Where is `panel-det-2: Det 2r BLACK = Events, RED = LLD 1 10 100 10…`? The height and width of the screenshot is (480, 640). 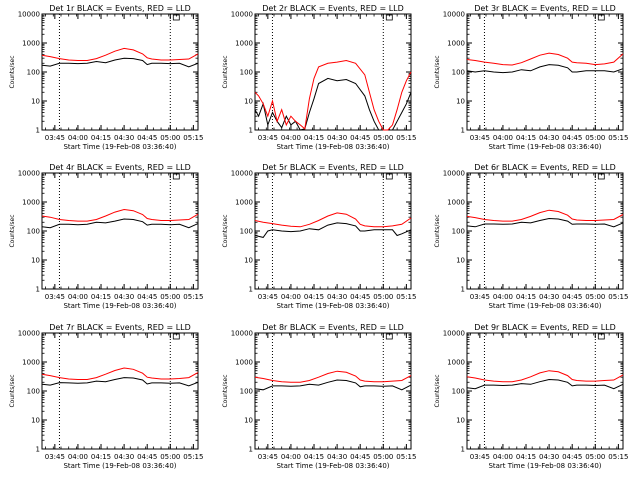
panel-det-2: Det 2r BLACK = Events, RED = LLD 1 10 100 10… is located at coordinates (319, 77).